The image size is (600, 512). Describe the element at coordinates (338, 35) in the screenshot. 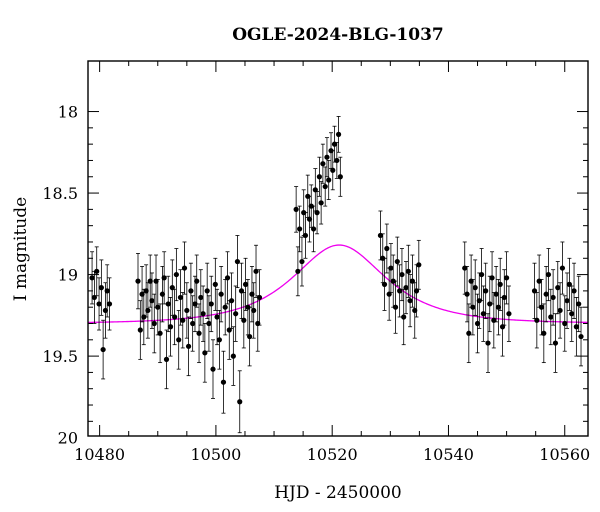

I see `chart-title: OGLE-2024-BLG-1037` at that location.